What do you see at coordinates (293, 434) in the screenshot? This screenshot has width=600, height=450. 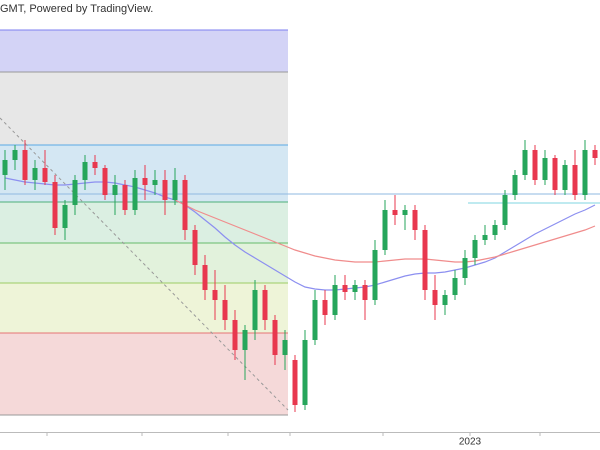 I see `axis-ticks` at bounding box center [293, 434].